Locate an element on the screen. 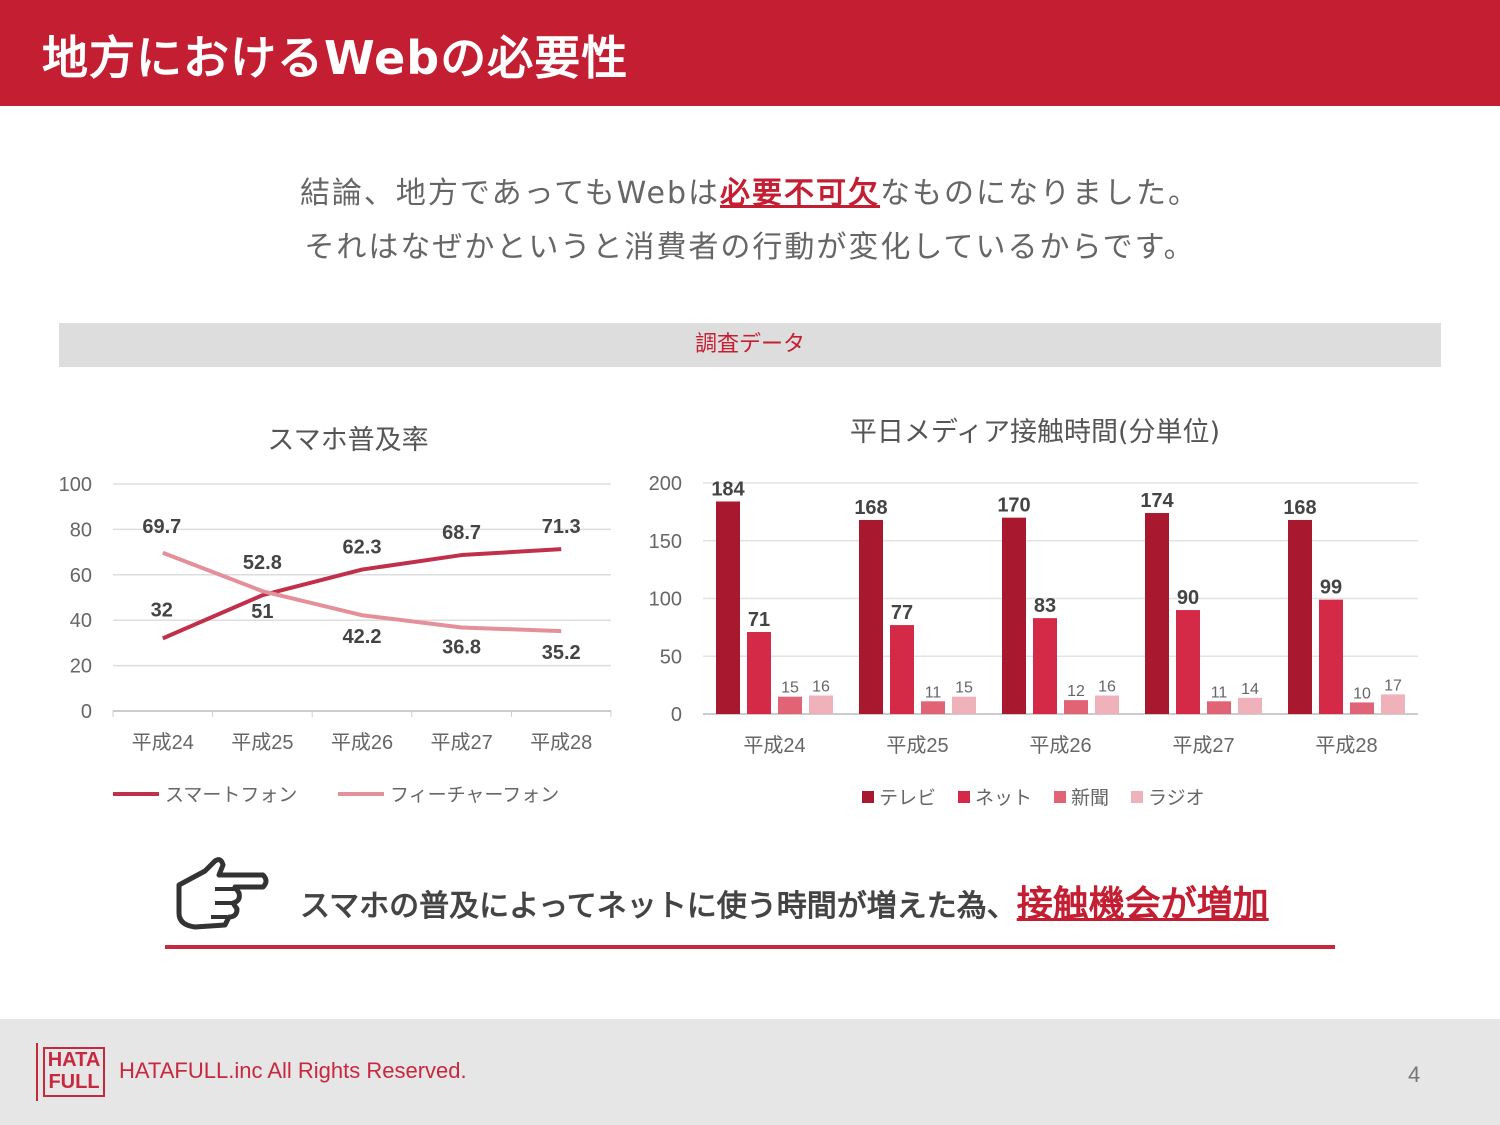 This screenshot has height=1125, width=1500. y-tick-label: 100 is located at coordinates (665, 600).